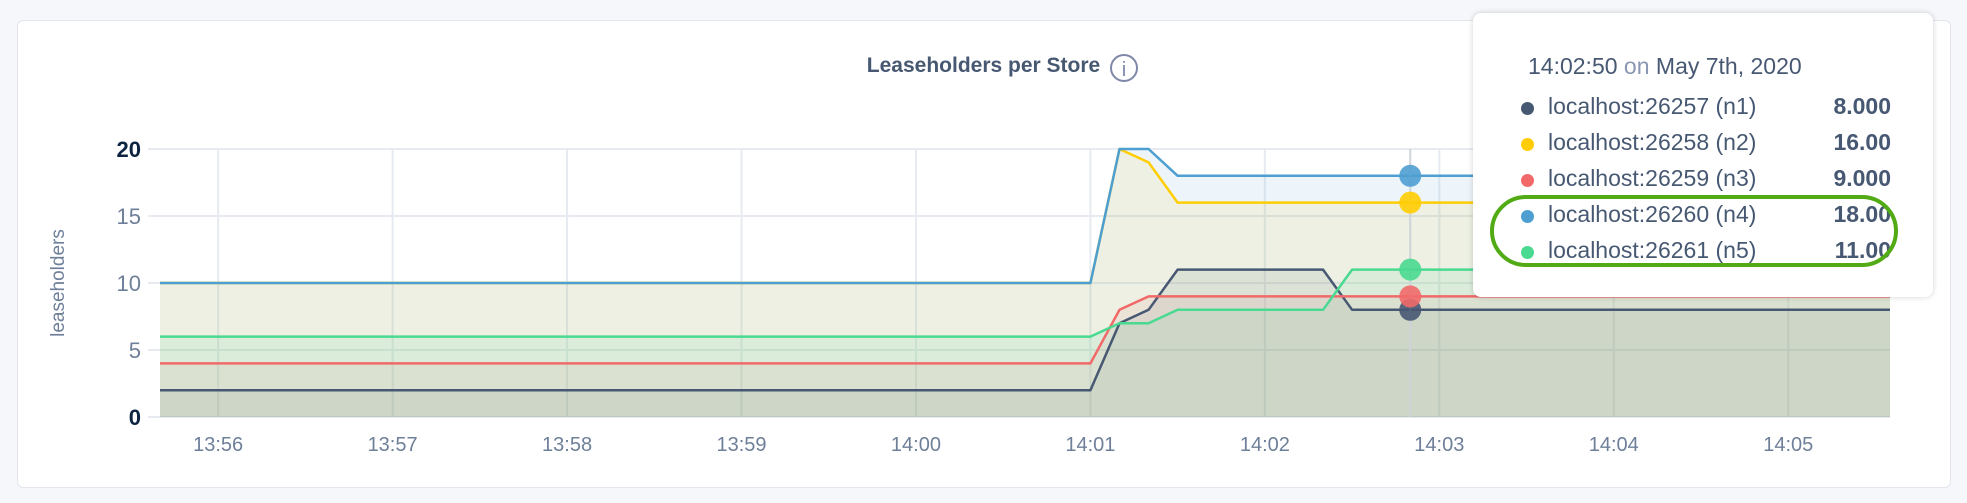 The image size is (1967, 503). Describe the element at coordinates (1652, 214) in the screenshot. I see `tooltip-series-label: localhost:26260 (n4)` at that location.